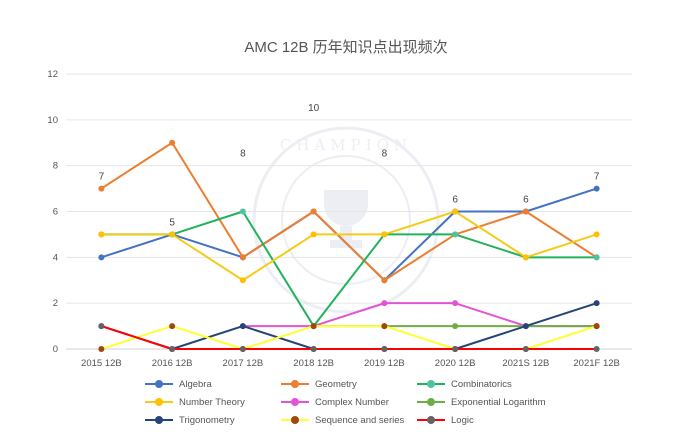 This screenshot has height=435, width=692. What do you see at coordinates (55, 349) in the screenshot?
I see `y-tick-label: 0` at bounding box center [55, 349].